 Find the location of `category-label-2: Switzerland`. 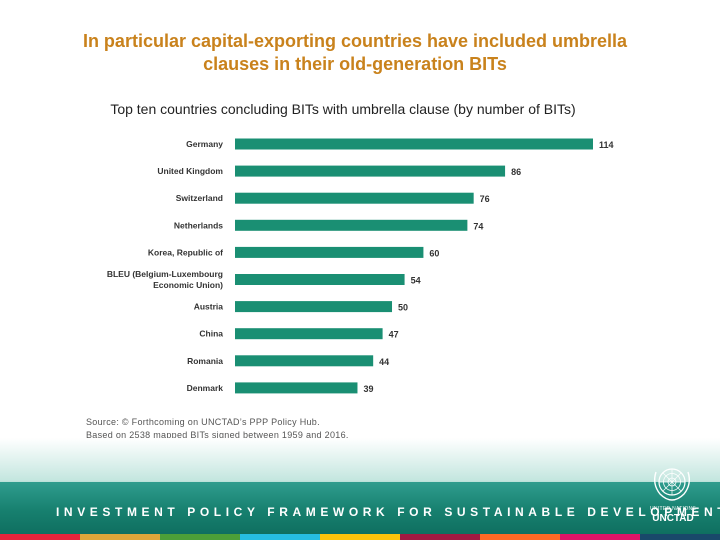

category-label-2: Switzerland is located at coordinates (199, 198).